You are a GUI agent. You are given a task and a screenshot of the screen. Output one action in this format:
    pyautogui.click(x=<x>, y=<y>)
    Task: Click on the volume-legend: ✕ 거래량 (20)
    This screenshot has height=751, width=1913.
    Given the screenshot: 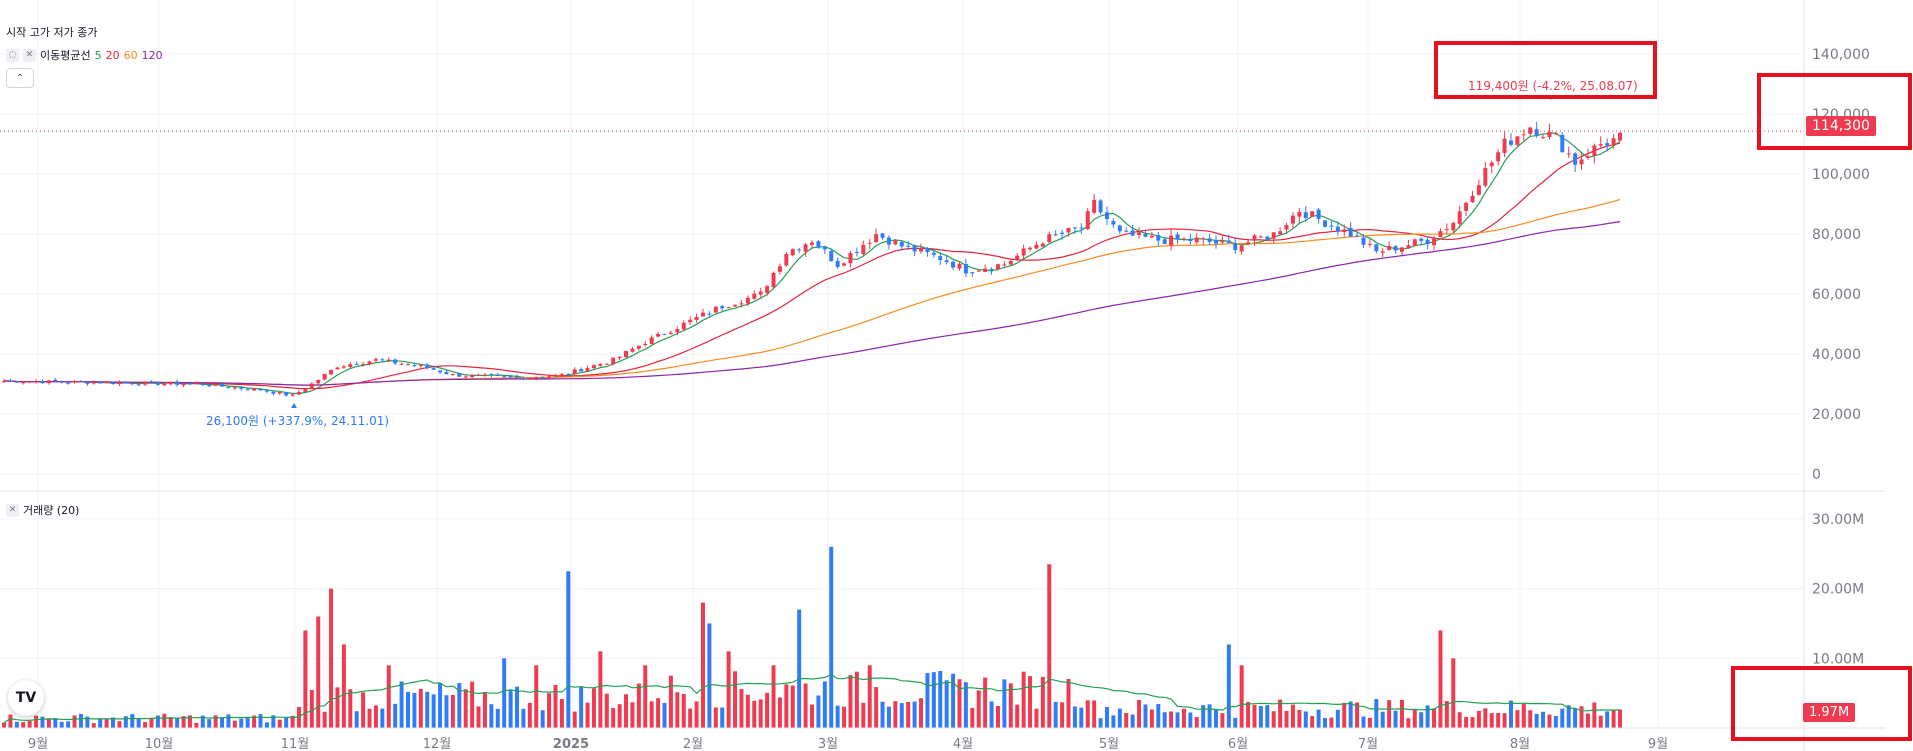 What is the action you would take?
    pyautogui.click(x=42, y=510)
    